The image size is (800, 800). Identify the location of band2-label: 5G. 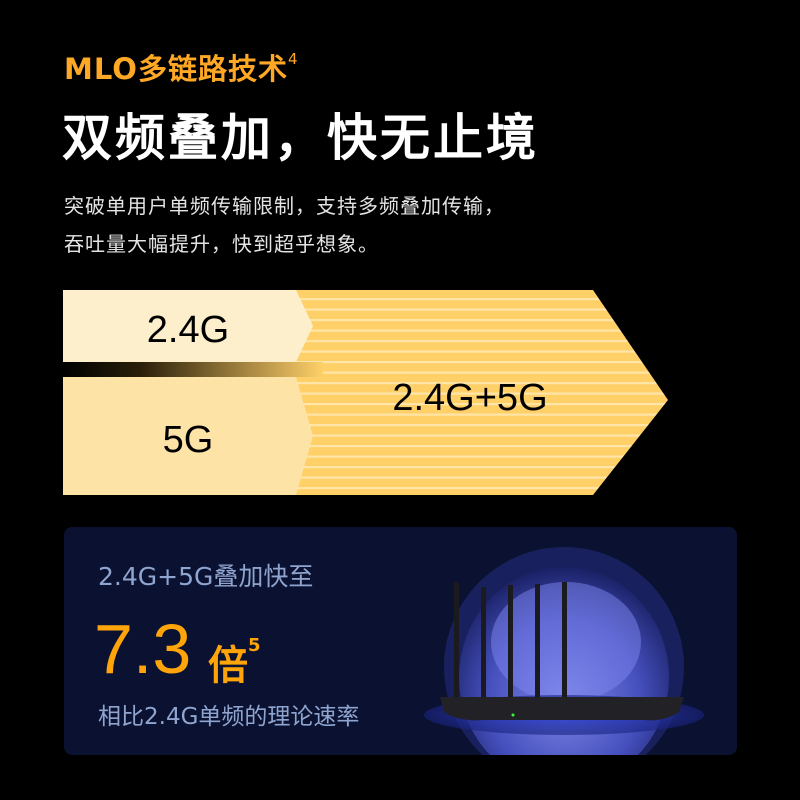
(188, 440).